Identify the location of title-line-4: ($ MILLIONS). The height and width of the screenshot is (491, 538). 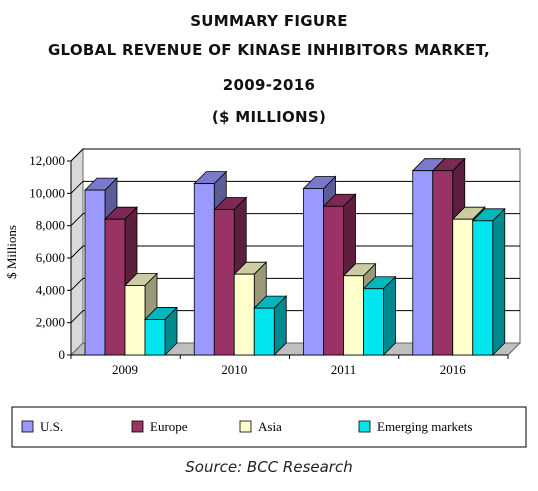
(269, 117).